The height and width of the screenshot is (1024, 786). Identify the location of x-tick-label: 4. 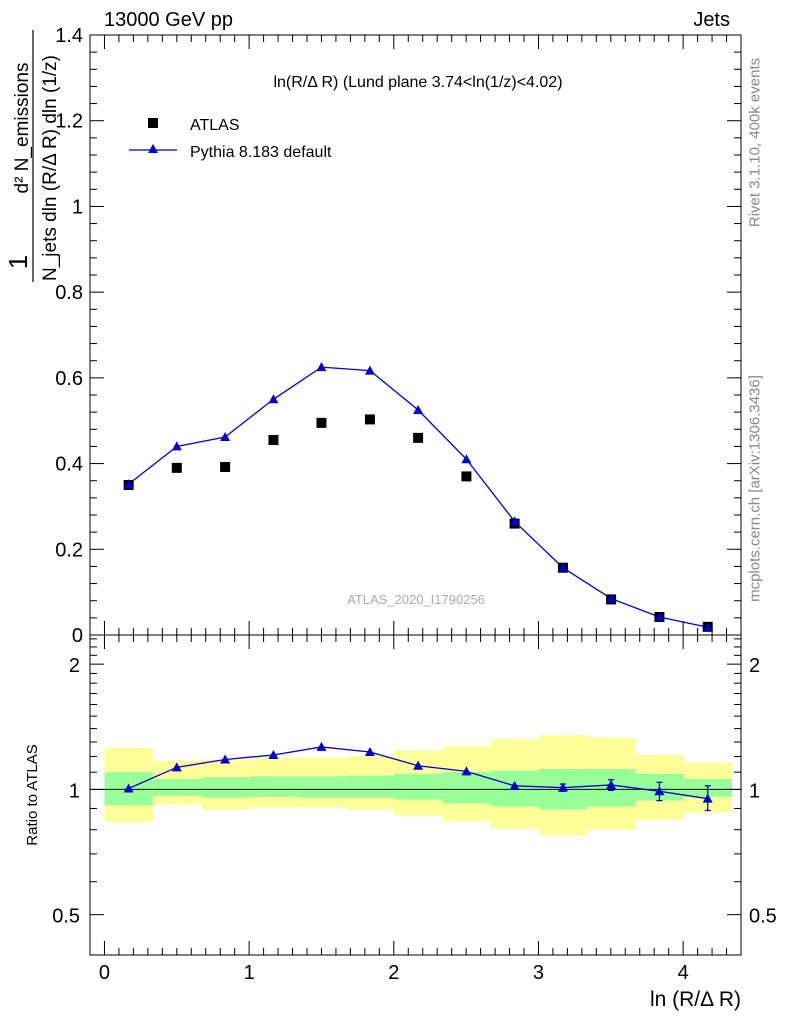
(683, 973).